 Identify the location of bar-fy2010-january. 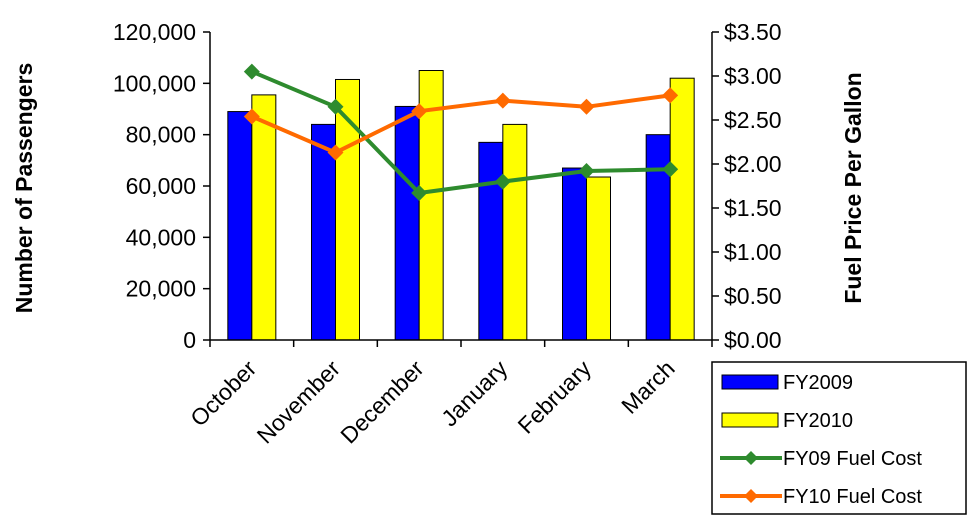
(515, 232).